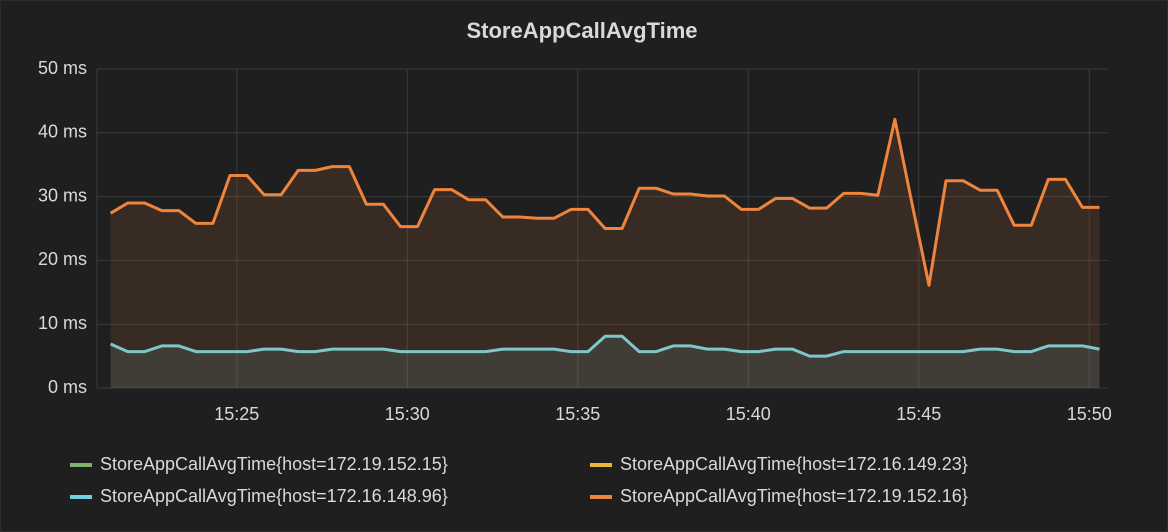  Describe the element at coordinates (581, 30) in the screenshot. I see `chart-title: StoreAppCallAvgTime` at that location.